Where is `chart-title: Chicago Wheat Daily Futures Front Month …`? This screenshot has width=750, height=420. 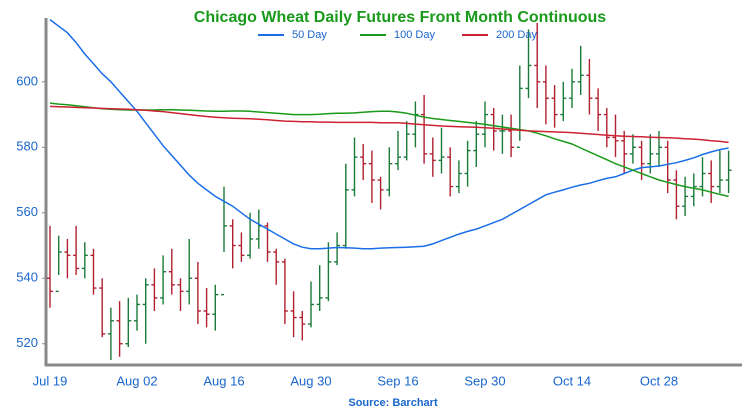 chart-title: Chicago Wheat Daily Futures Front Month … is located at coordinates (400, 17).